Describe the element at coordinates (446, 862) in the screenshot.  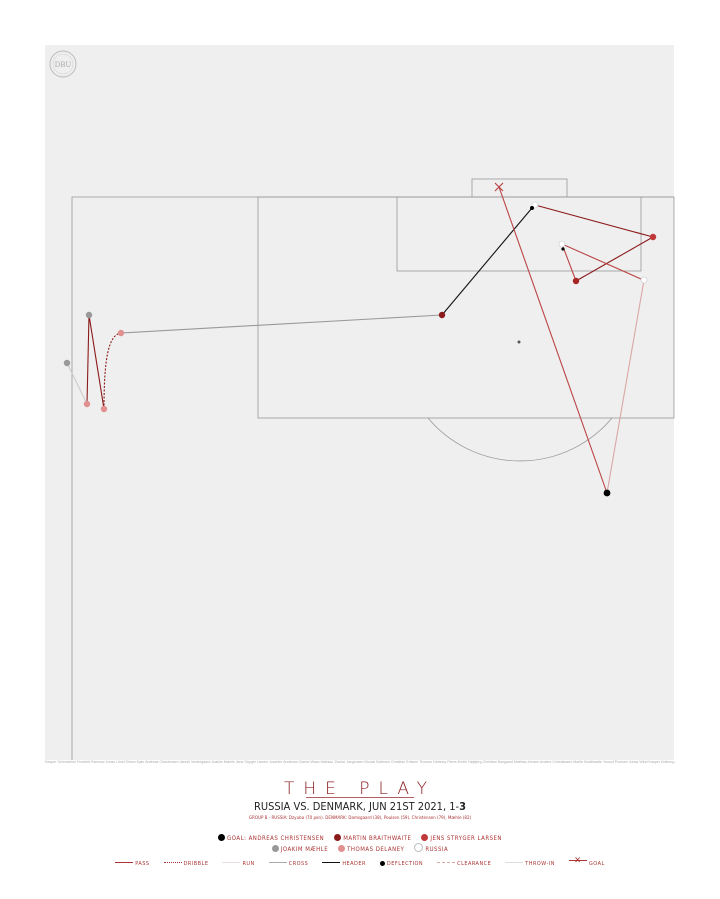
I see `clearance-line-icon` at that location.